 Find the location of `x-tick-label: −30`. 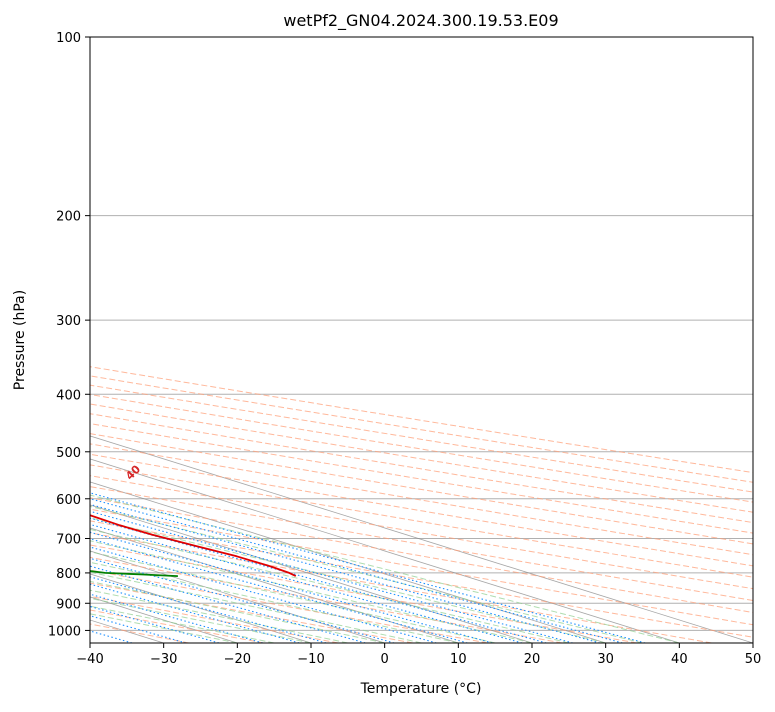

x-tick-label: −30 is located at coordinates (163, 659).